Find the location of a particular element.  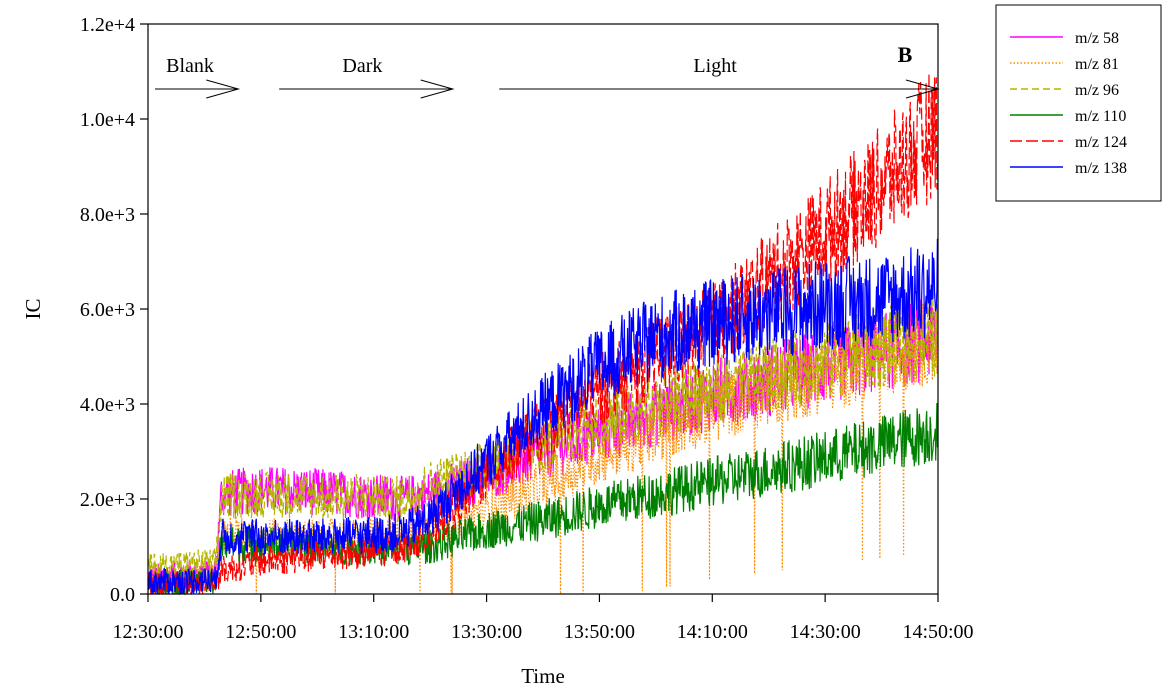

y-tick-label: 0.0 is located at coordinates (122, 595).